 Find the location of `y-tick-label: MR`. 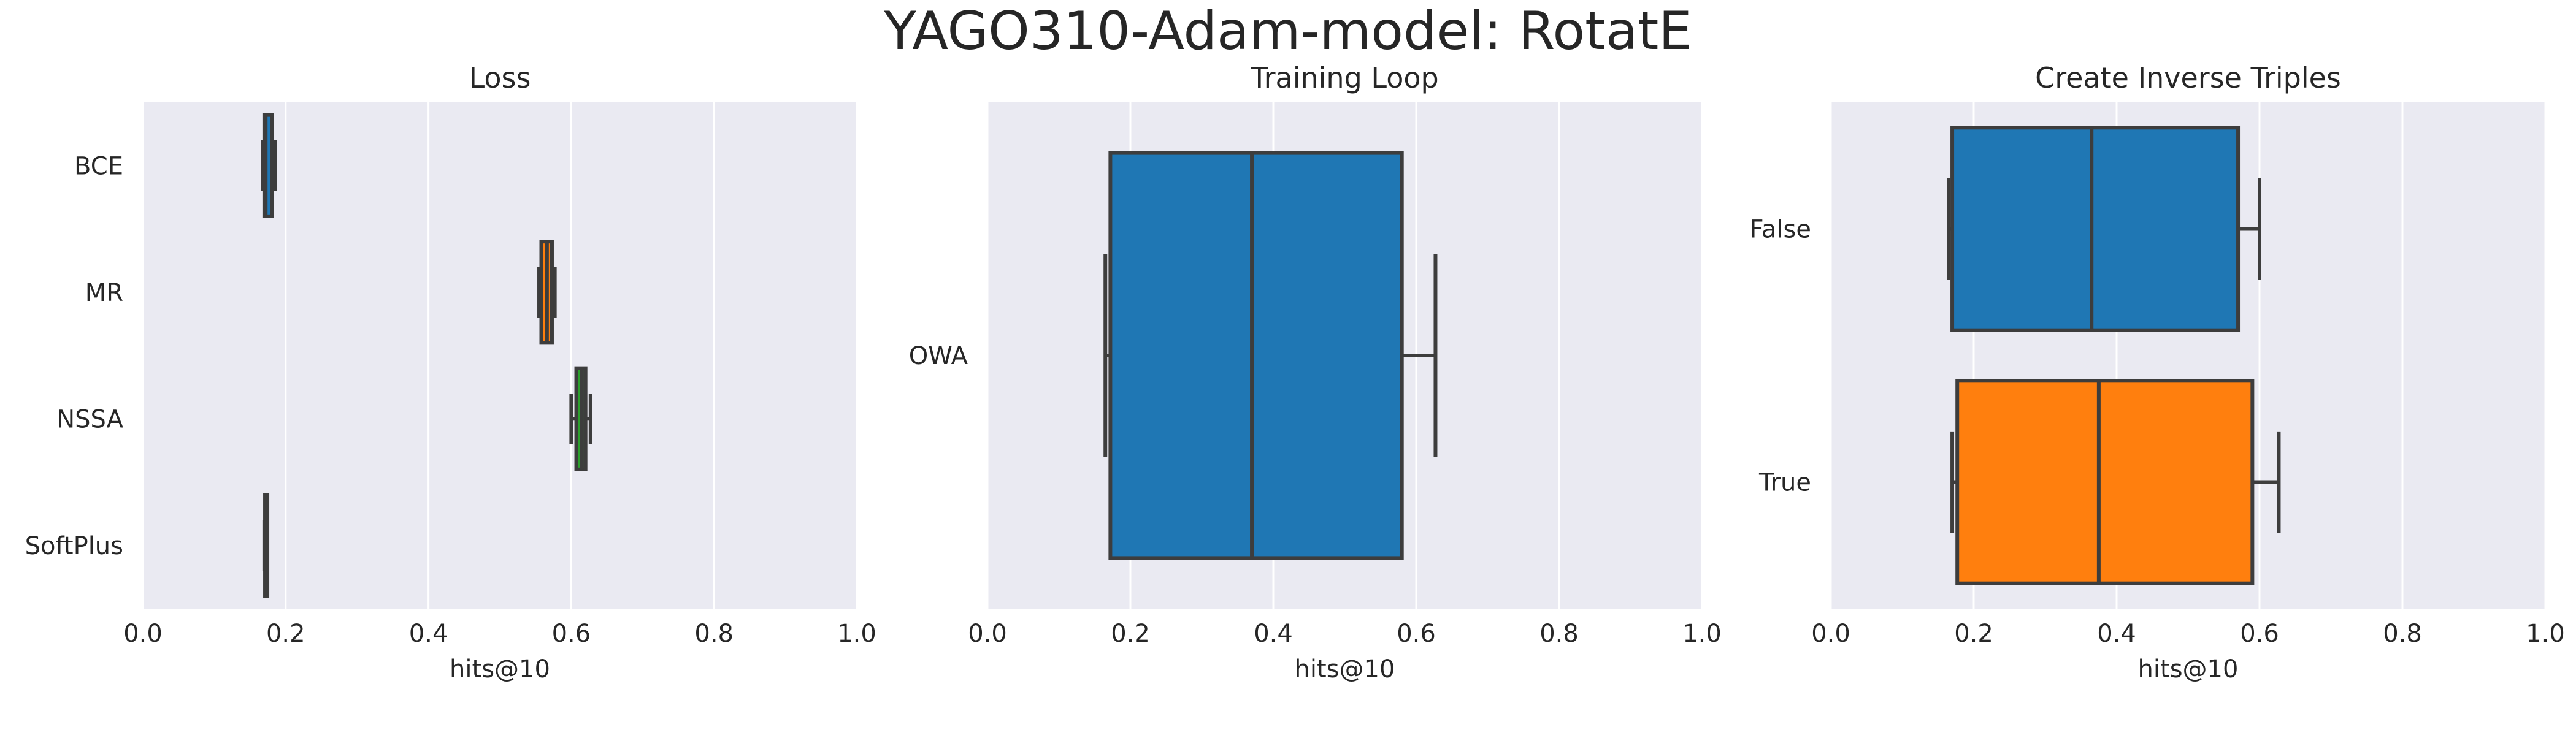

y-tick-label: MR is located at coordinates (104, 293).